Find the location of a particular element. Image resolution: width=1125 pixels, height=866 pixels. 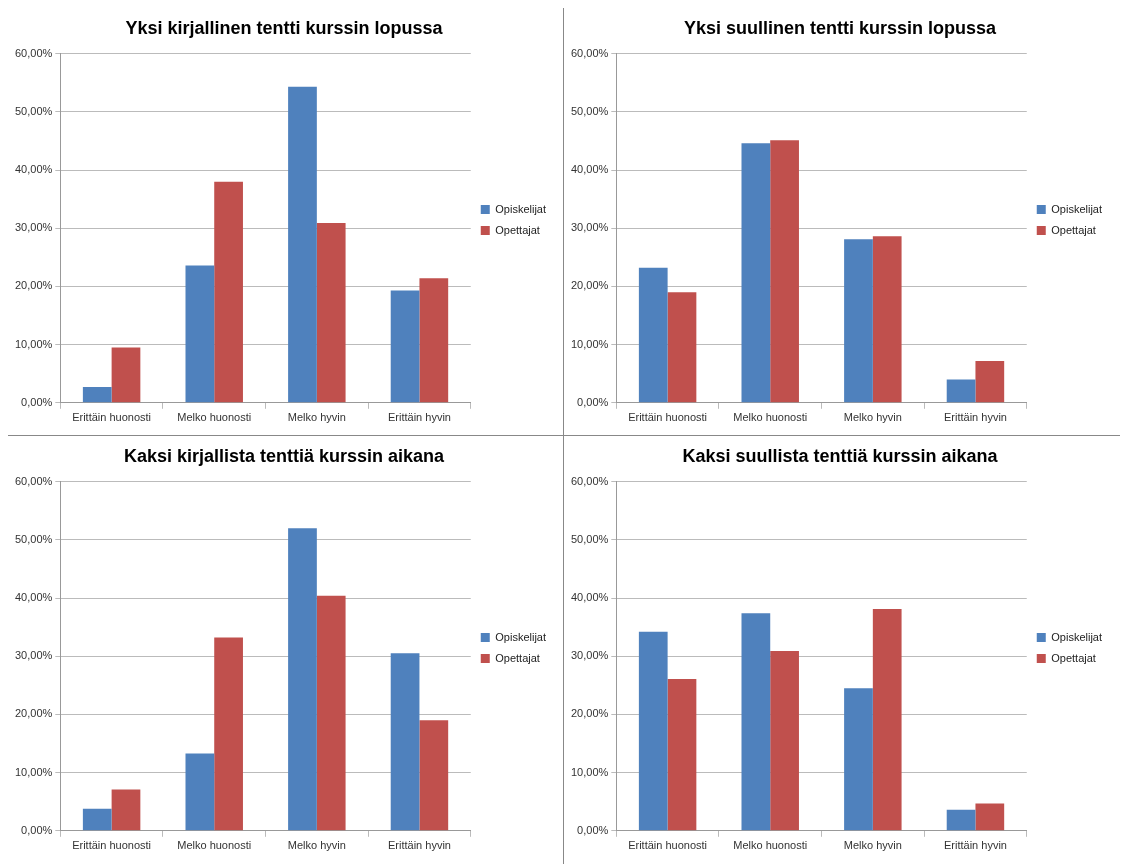

chart-title: Kaksi kirjallista tenttiä kurssin aikana is located at coordinates (284, 455).